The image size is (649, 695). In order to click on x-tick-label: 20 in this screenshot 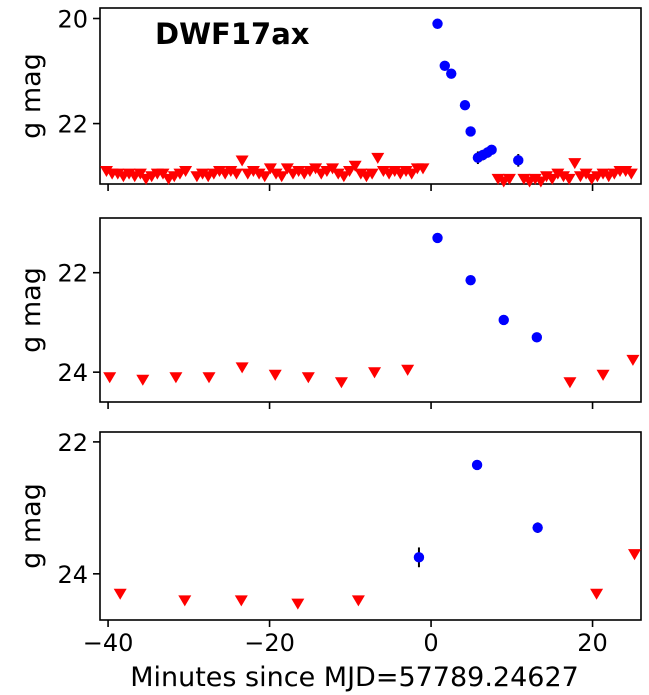, I will do `click(592, 643)`.